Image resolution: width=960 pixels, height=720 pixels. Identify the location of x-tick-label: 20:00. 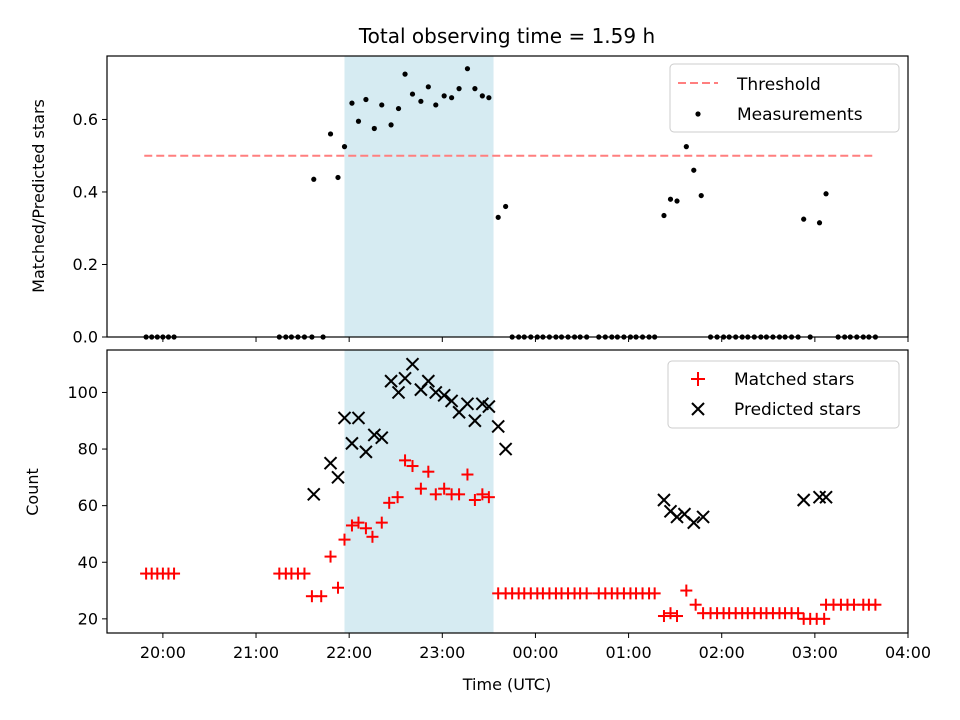
(163, 652).